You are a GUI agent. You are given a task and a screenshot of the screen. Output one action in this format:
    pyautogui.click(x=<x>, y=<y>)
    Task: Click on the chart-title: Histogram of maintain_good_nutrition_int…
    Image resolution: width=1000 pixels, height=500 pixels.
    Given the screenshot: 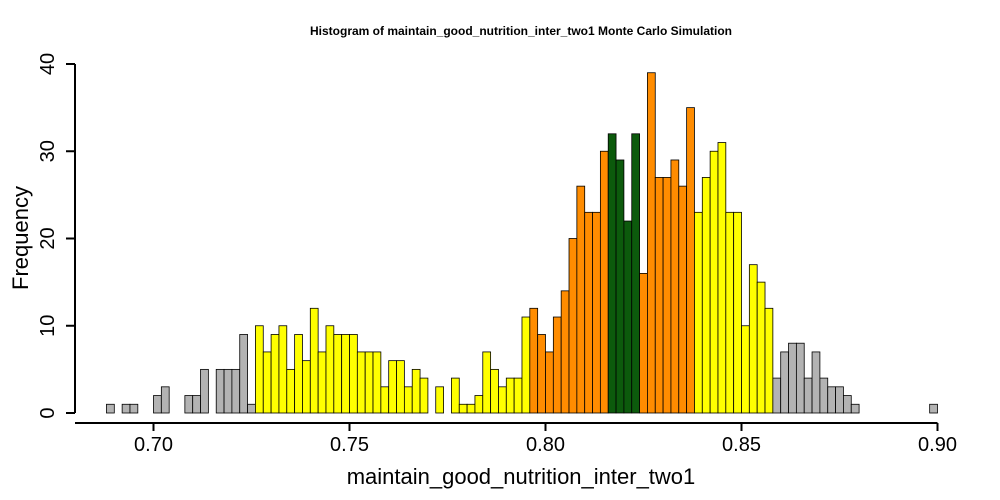 What is the action you would take?
    pyautogui.click(x=521, y=31)
    